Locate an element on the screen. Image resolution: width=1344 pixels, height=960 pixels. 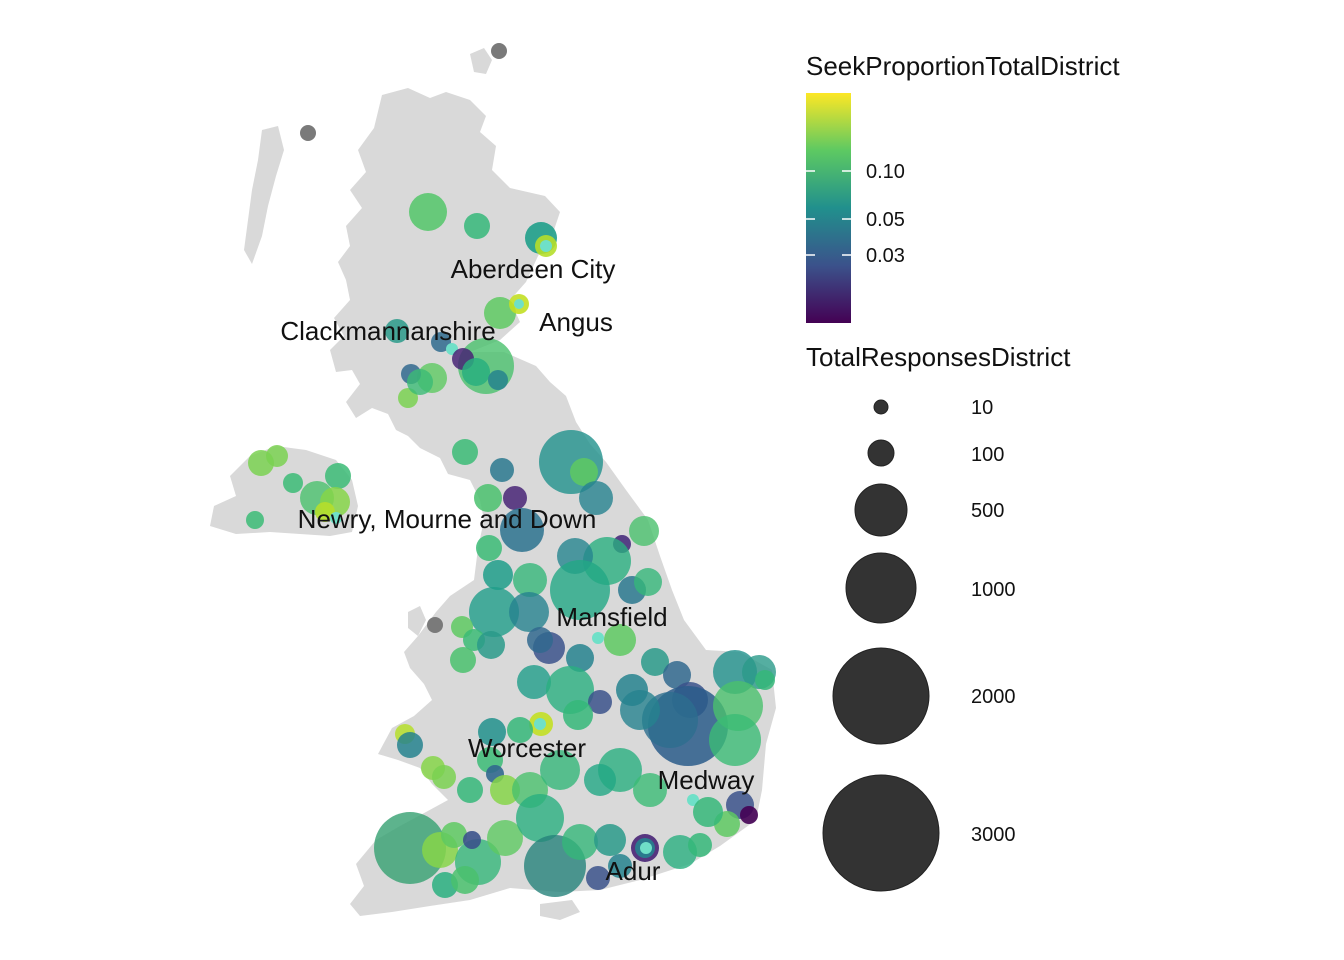
size-label-500: 500 is located at coordinates (987, 511).